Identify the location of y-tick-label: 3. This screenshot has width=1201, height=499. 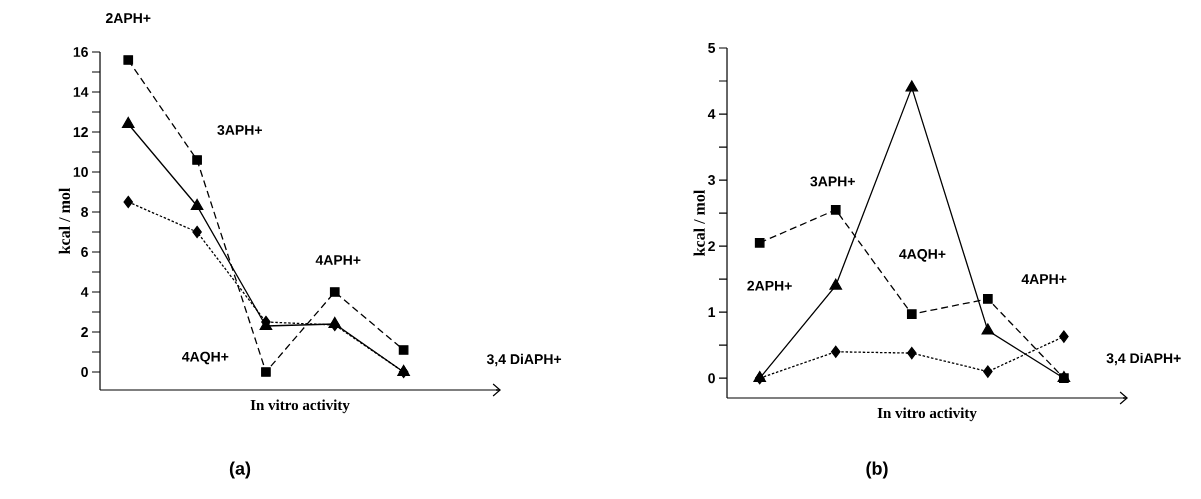
(711, 180).